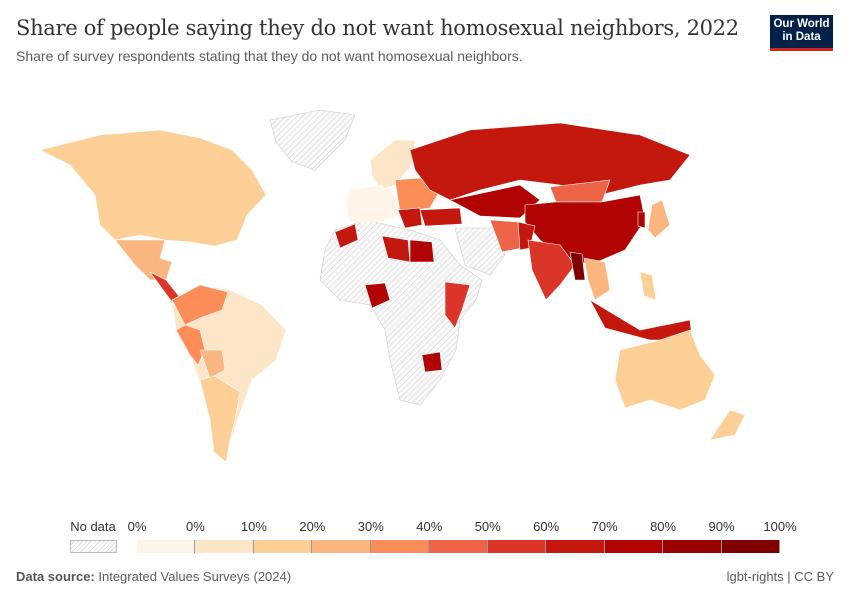 The image size is (850, 600). Describe the element at coordinates (551, 270) in the screenshot. I see `india` at that location.